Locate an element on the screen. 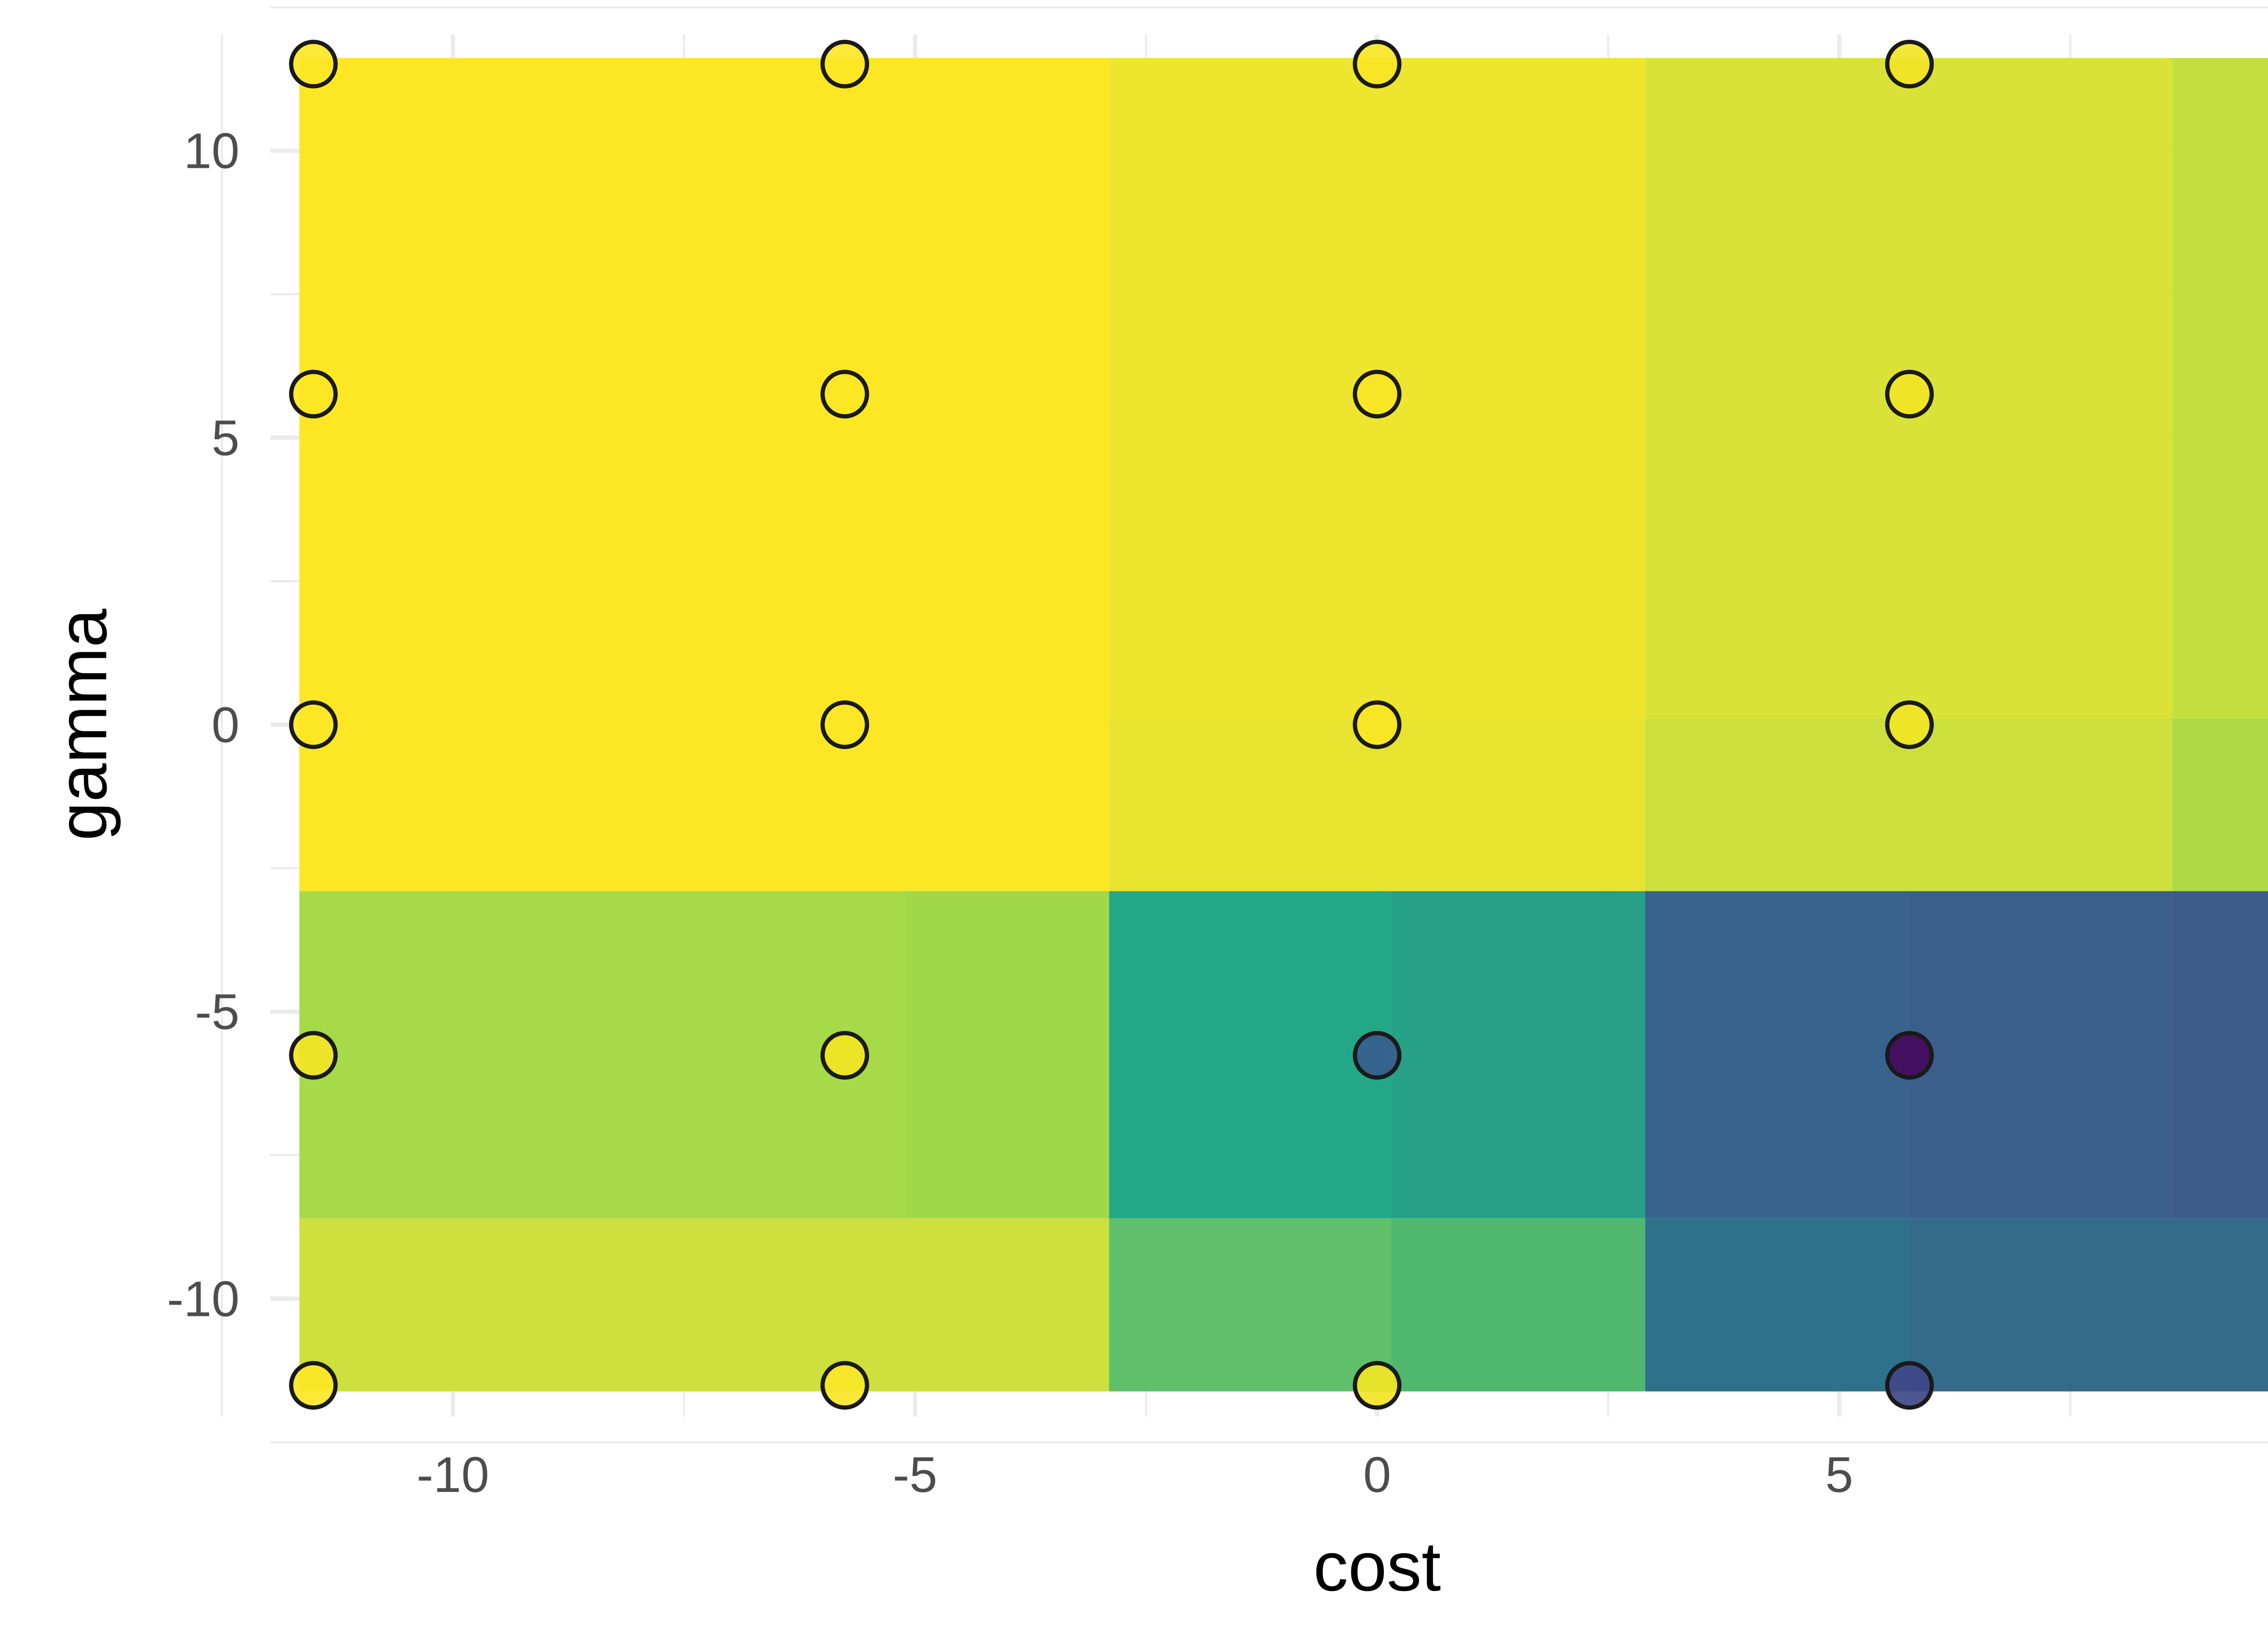  y-tick-label: 5 is located at coordinates (226, 438).